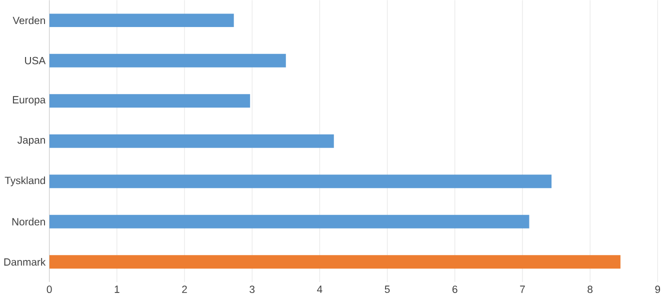  I want to click on y-tick-label: Norden, so click(28, 222).